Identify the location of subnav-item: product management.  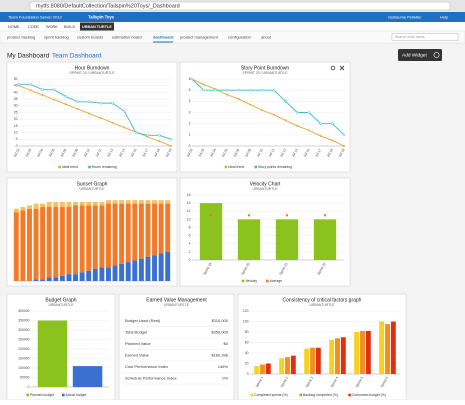
(199, 36).